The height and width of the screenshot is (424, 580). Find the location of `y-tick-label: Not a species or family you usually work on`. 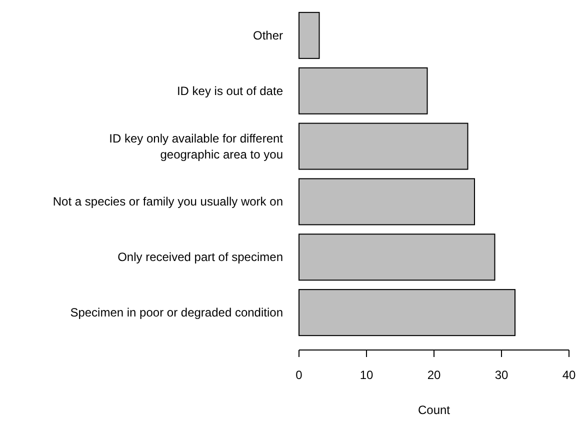

y-tick-label: Not a species or family you usually work on is located at coordinates (167, 201).